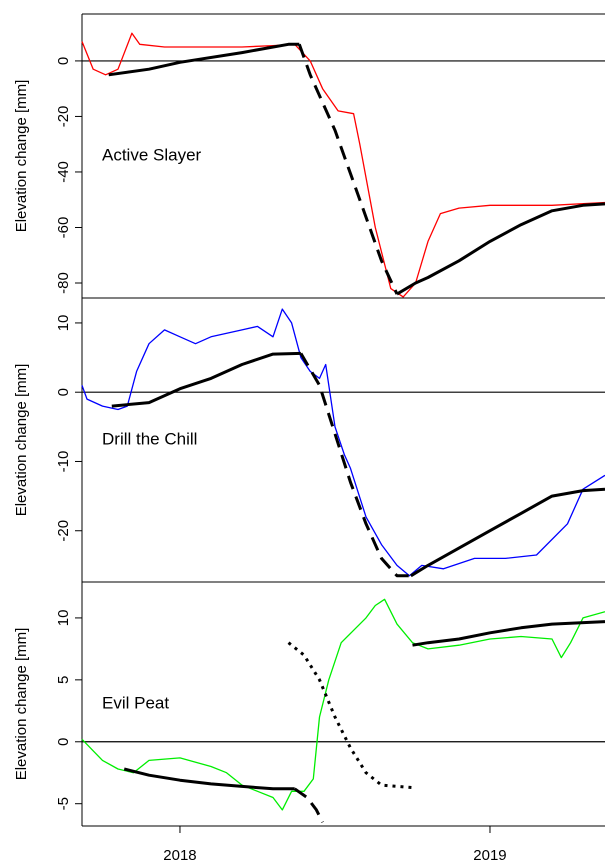 This screenshot has width=605, height=866. Describe the element at coordinates (63, 283) in the screenshot. I see `y-tick-label: -80` at that location.